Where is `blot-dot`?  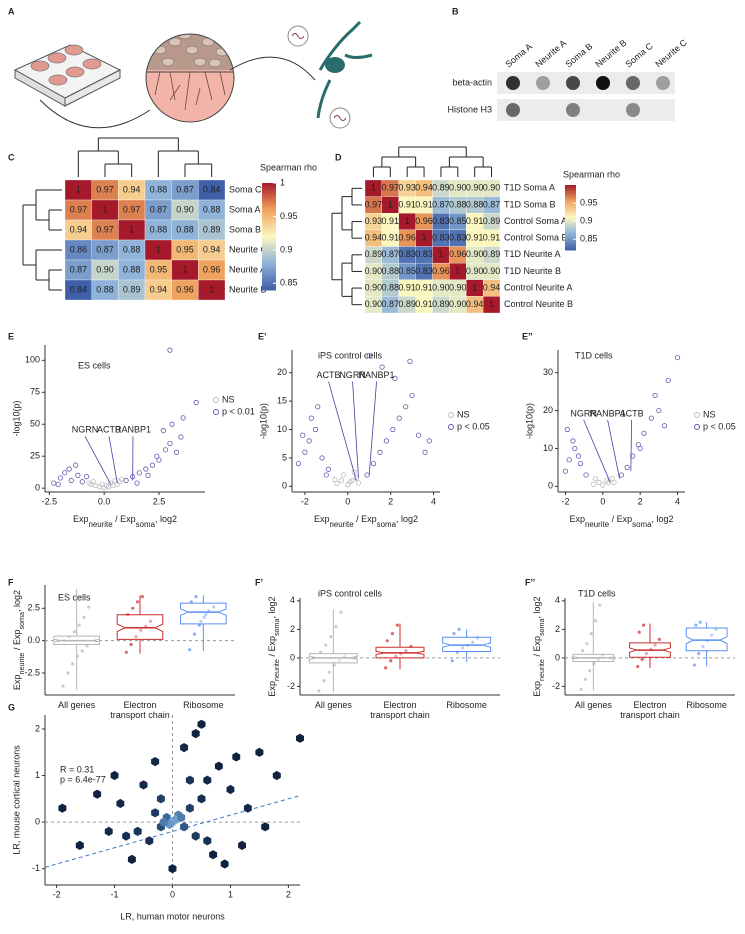 blot-dot is located at coordinates (633, 110).